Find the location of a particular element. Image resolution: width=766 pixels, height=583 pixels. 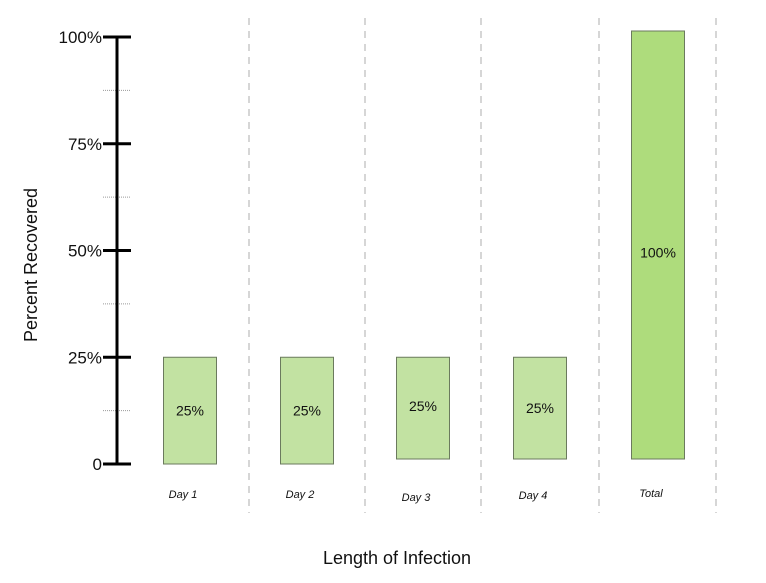

y-axis-ticks: 0 25% 50% 75% 100% is located at coordinates (95, 251).